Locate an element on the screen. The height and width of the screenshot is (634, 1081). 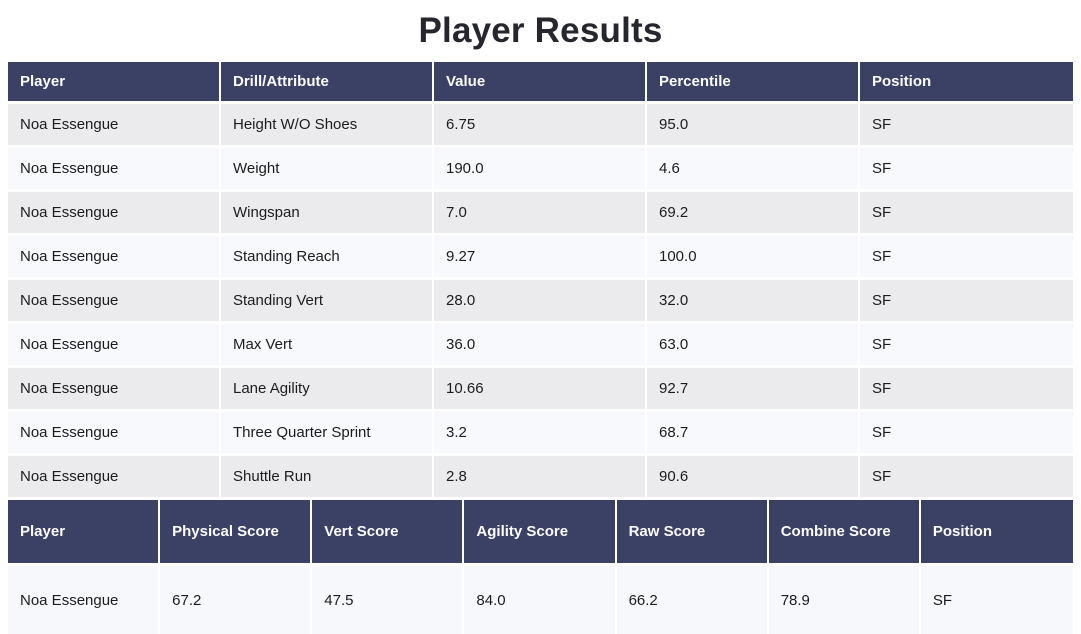
table-row: Noa Essengue Lane Agility 10.66 92.7 SF is located at coordinates (540, 390).